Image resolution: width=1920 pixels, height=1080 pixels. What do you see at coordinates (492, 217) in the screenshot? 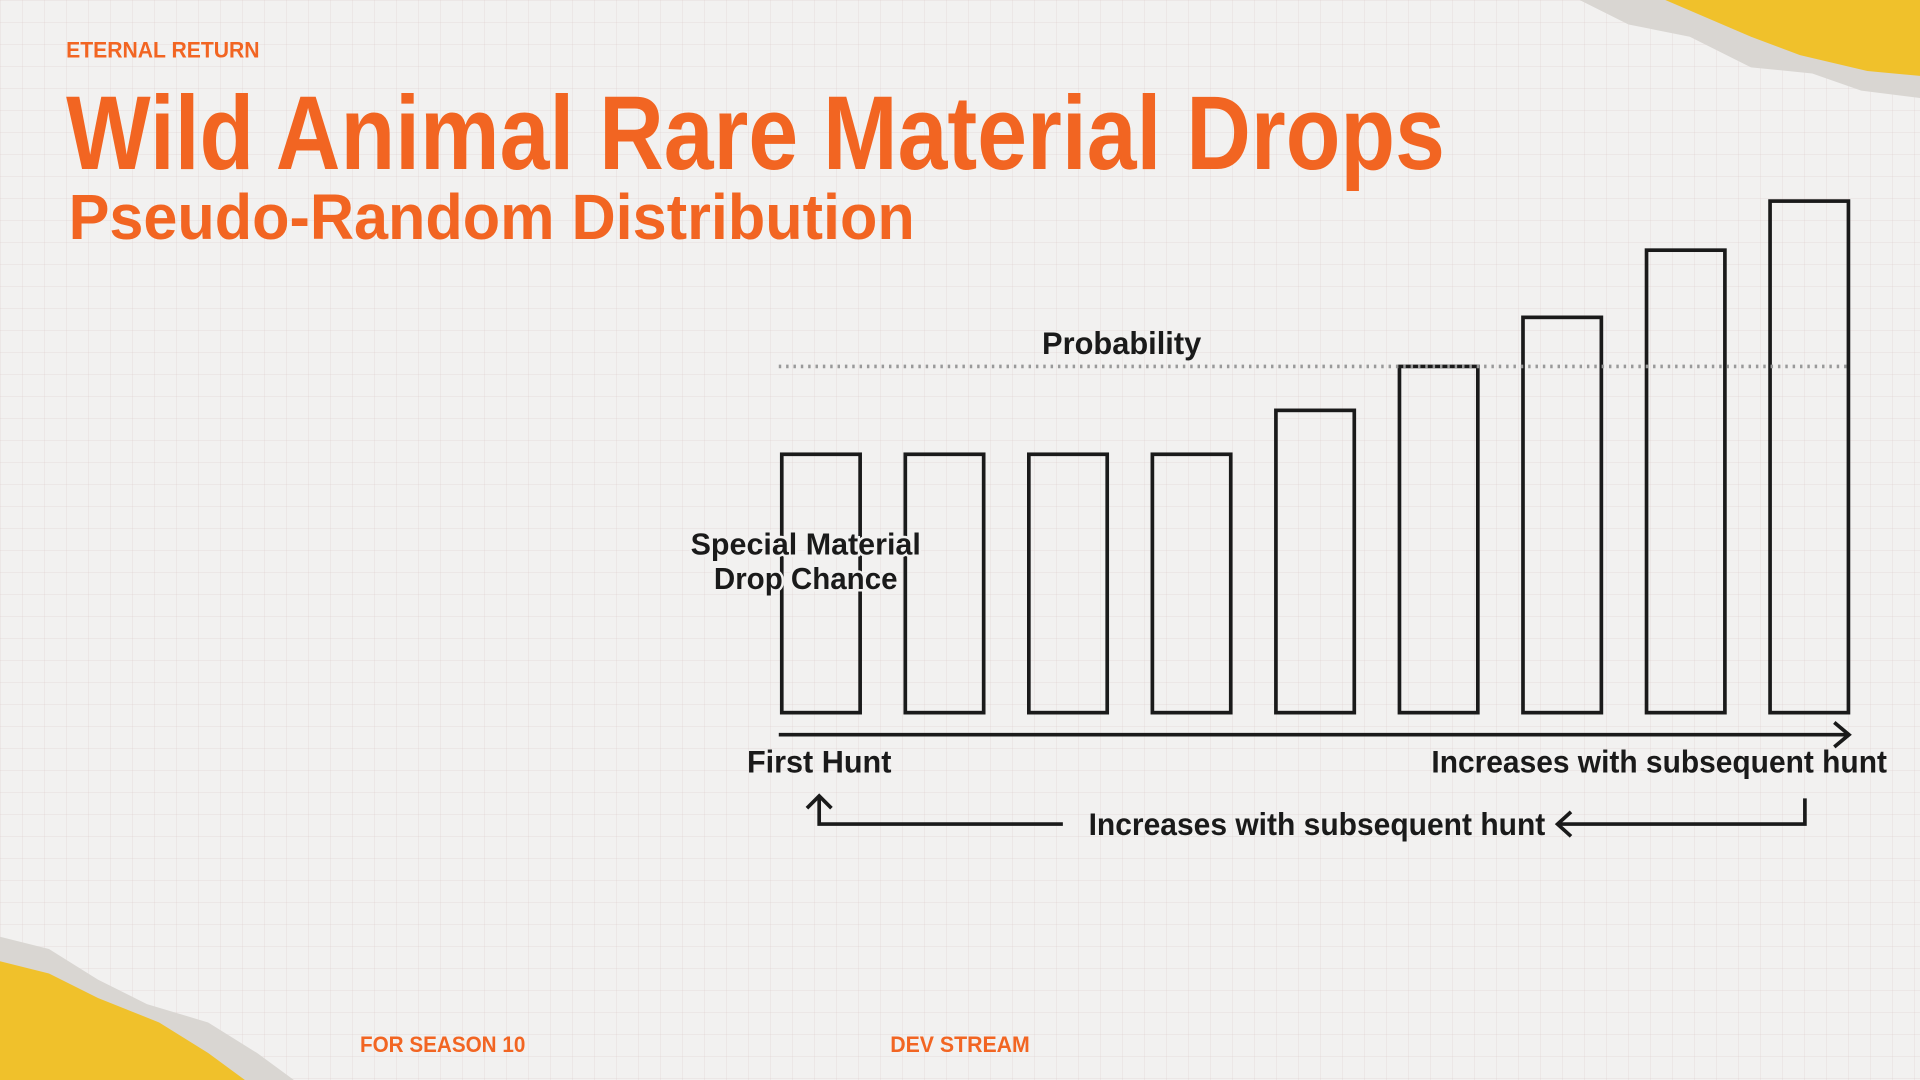
I see `subtitle: Pseudo-Random Distribution` at bounding box center [492, 217].